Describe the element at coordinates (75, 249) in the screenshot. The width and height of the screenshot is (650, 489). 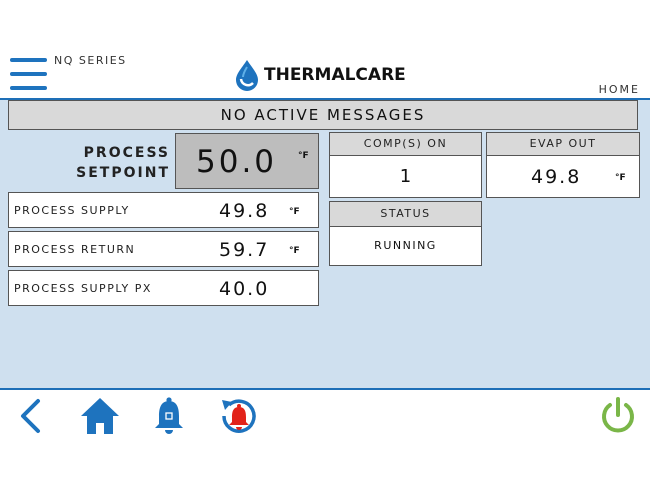
I see `reading-label: PROCESS RETURN` at that location.